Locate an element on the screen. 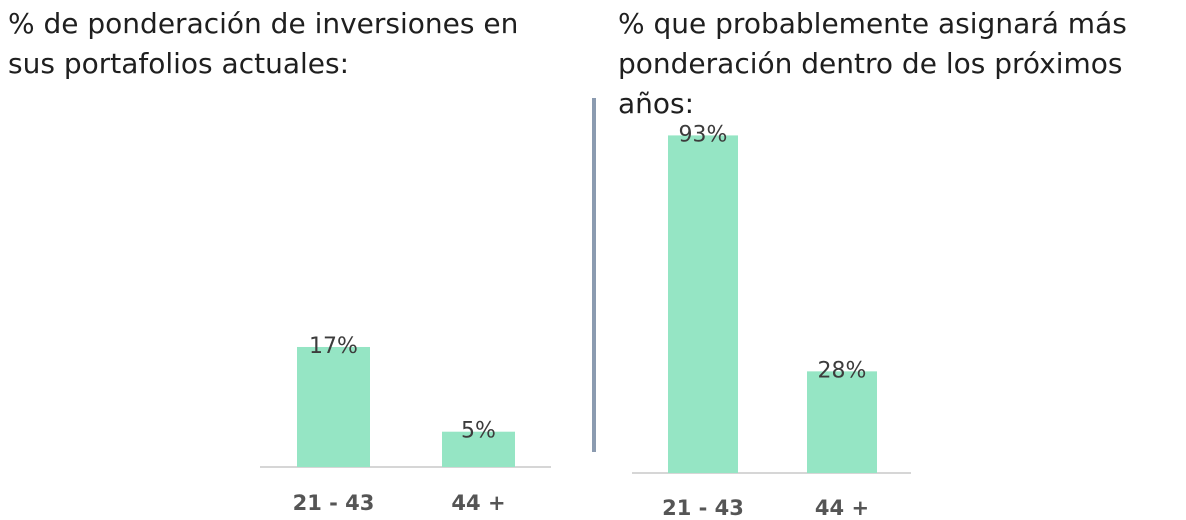 The width and height of the screenshot is (1186, 520). left-category-label-44: 44 + is located at coordinates (478, 503).